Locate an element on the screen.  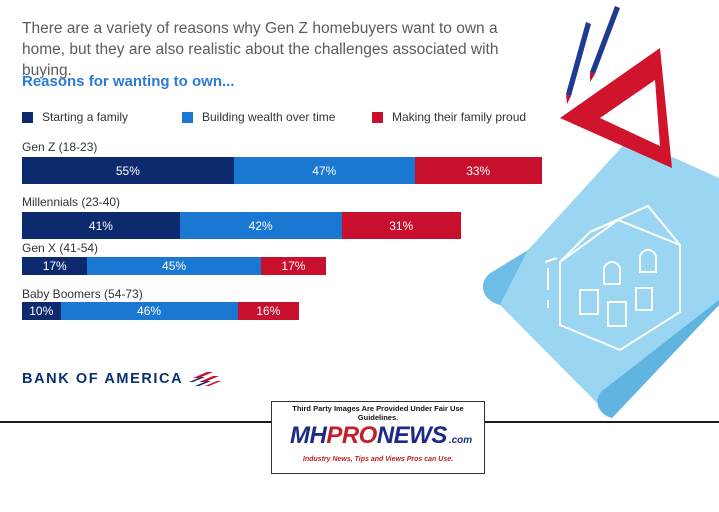
bank-of-america-logo: BANK OF AMERICA is located at coordinates (123, 379).